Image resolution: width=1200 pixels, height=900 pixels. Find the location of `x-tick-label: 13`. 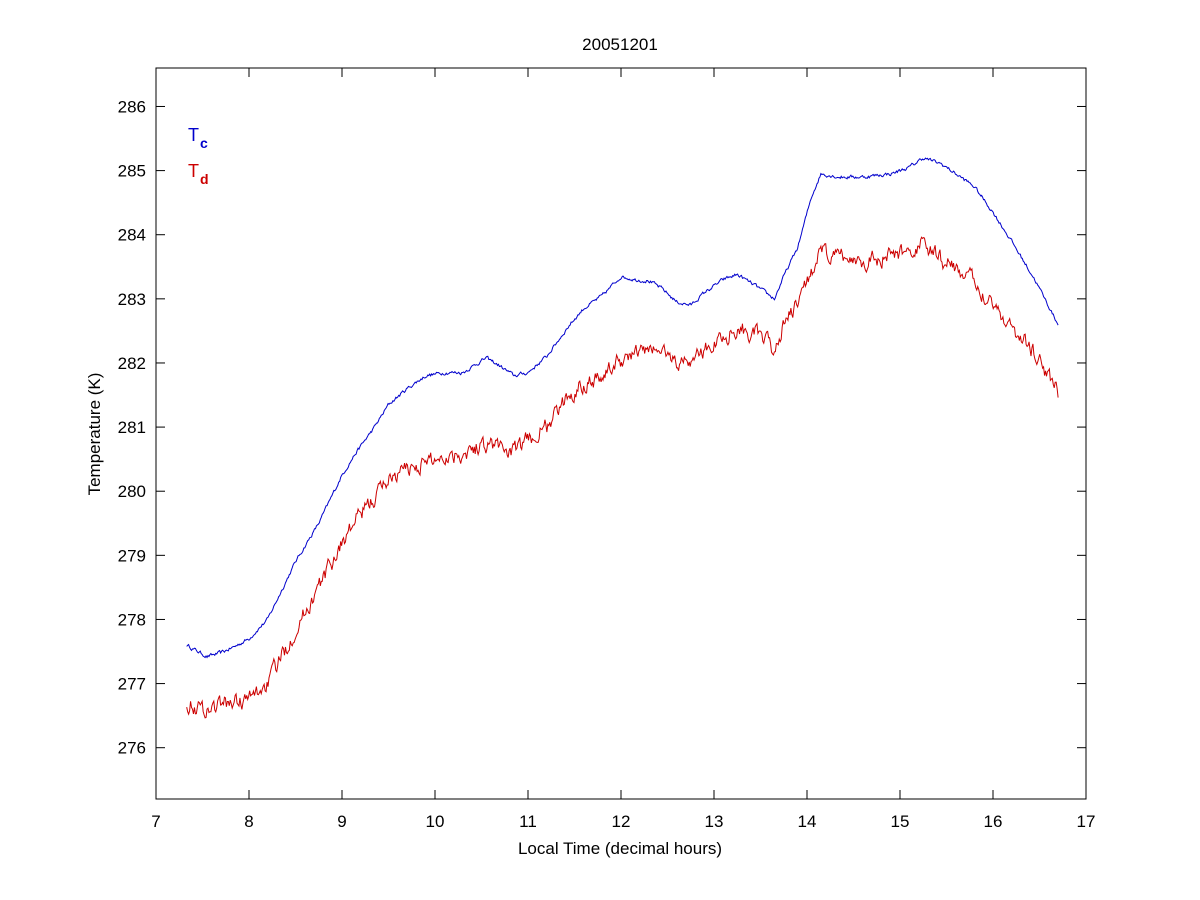

x-tick-label: 13 is located at coordinates (714, 821).